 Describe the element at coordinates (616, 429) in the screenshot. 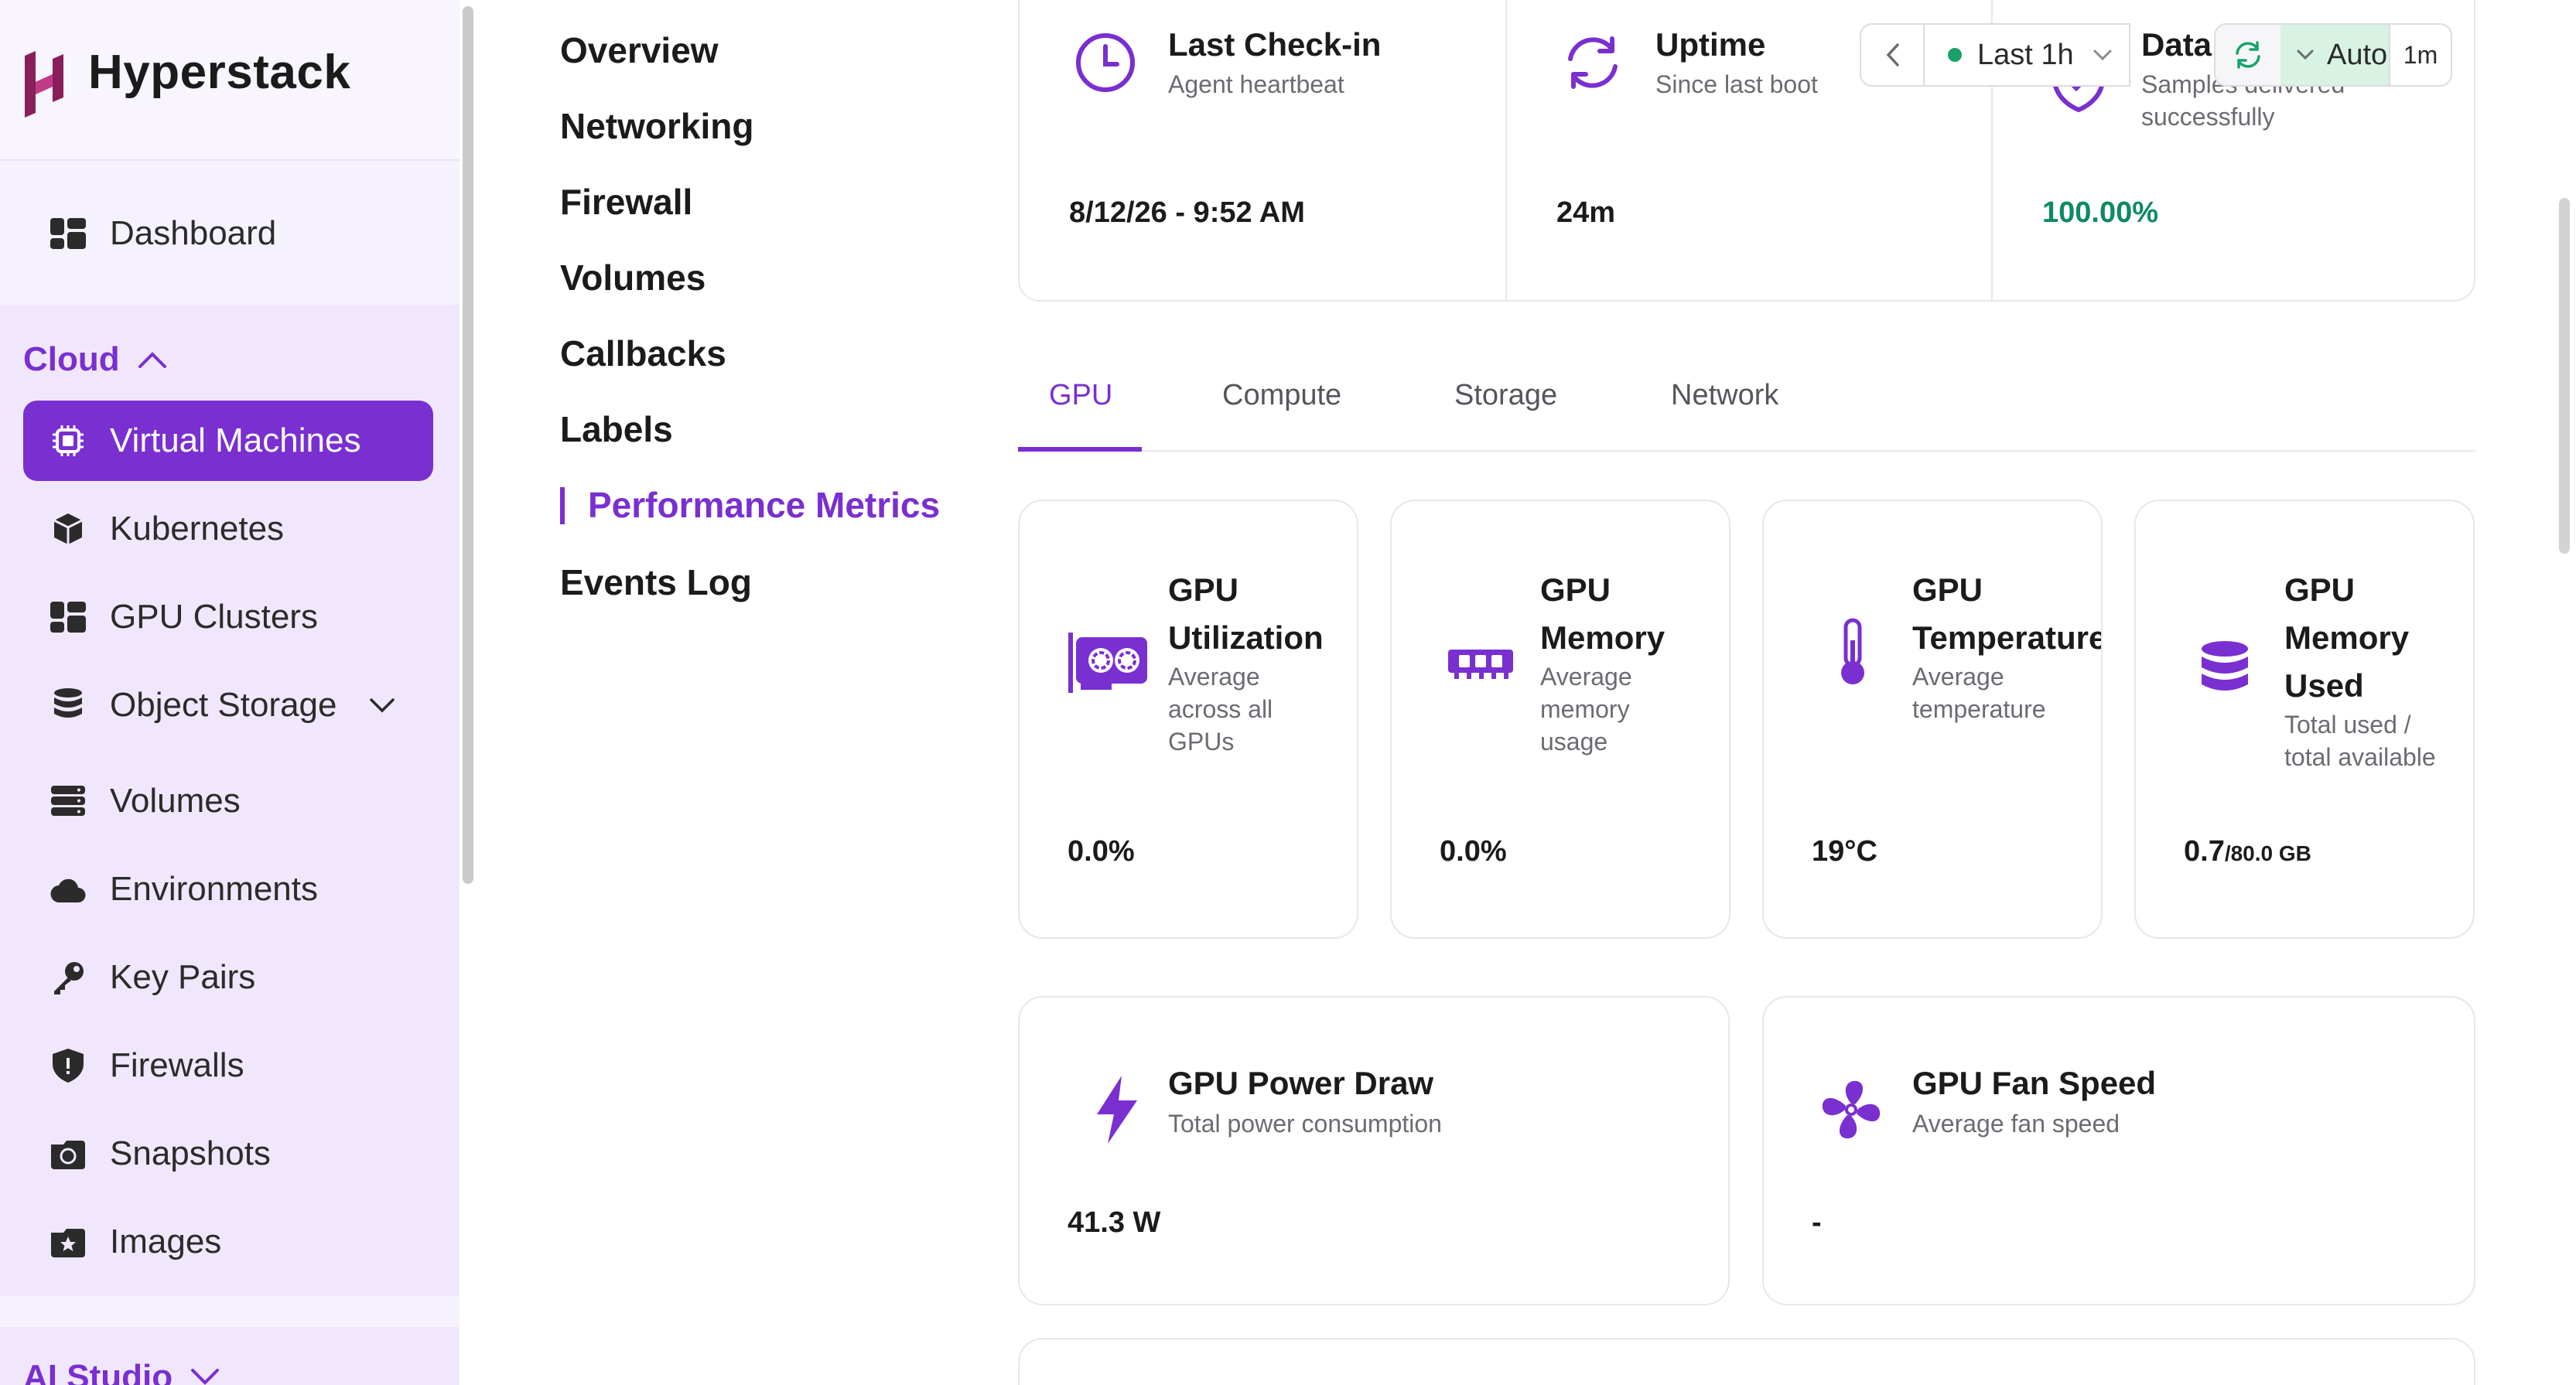

I see `subnav-labels: Labels` at that location.